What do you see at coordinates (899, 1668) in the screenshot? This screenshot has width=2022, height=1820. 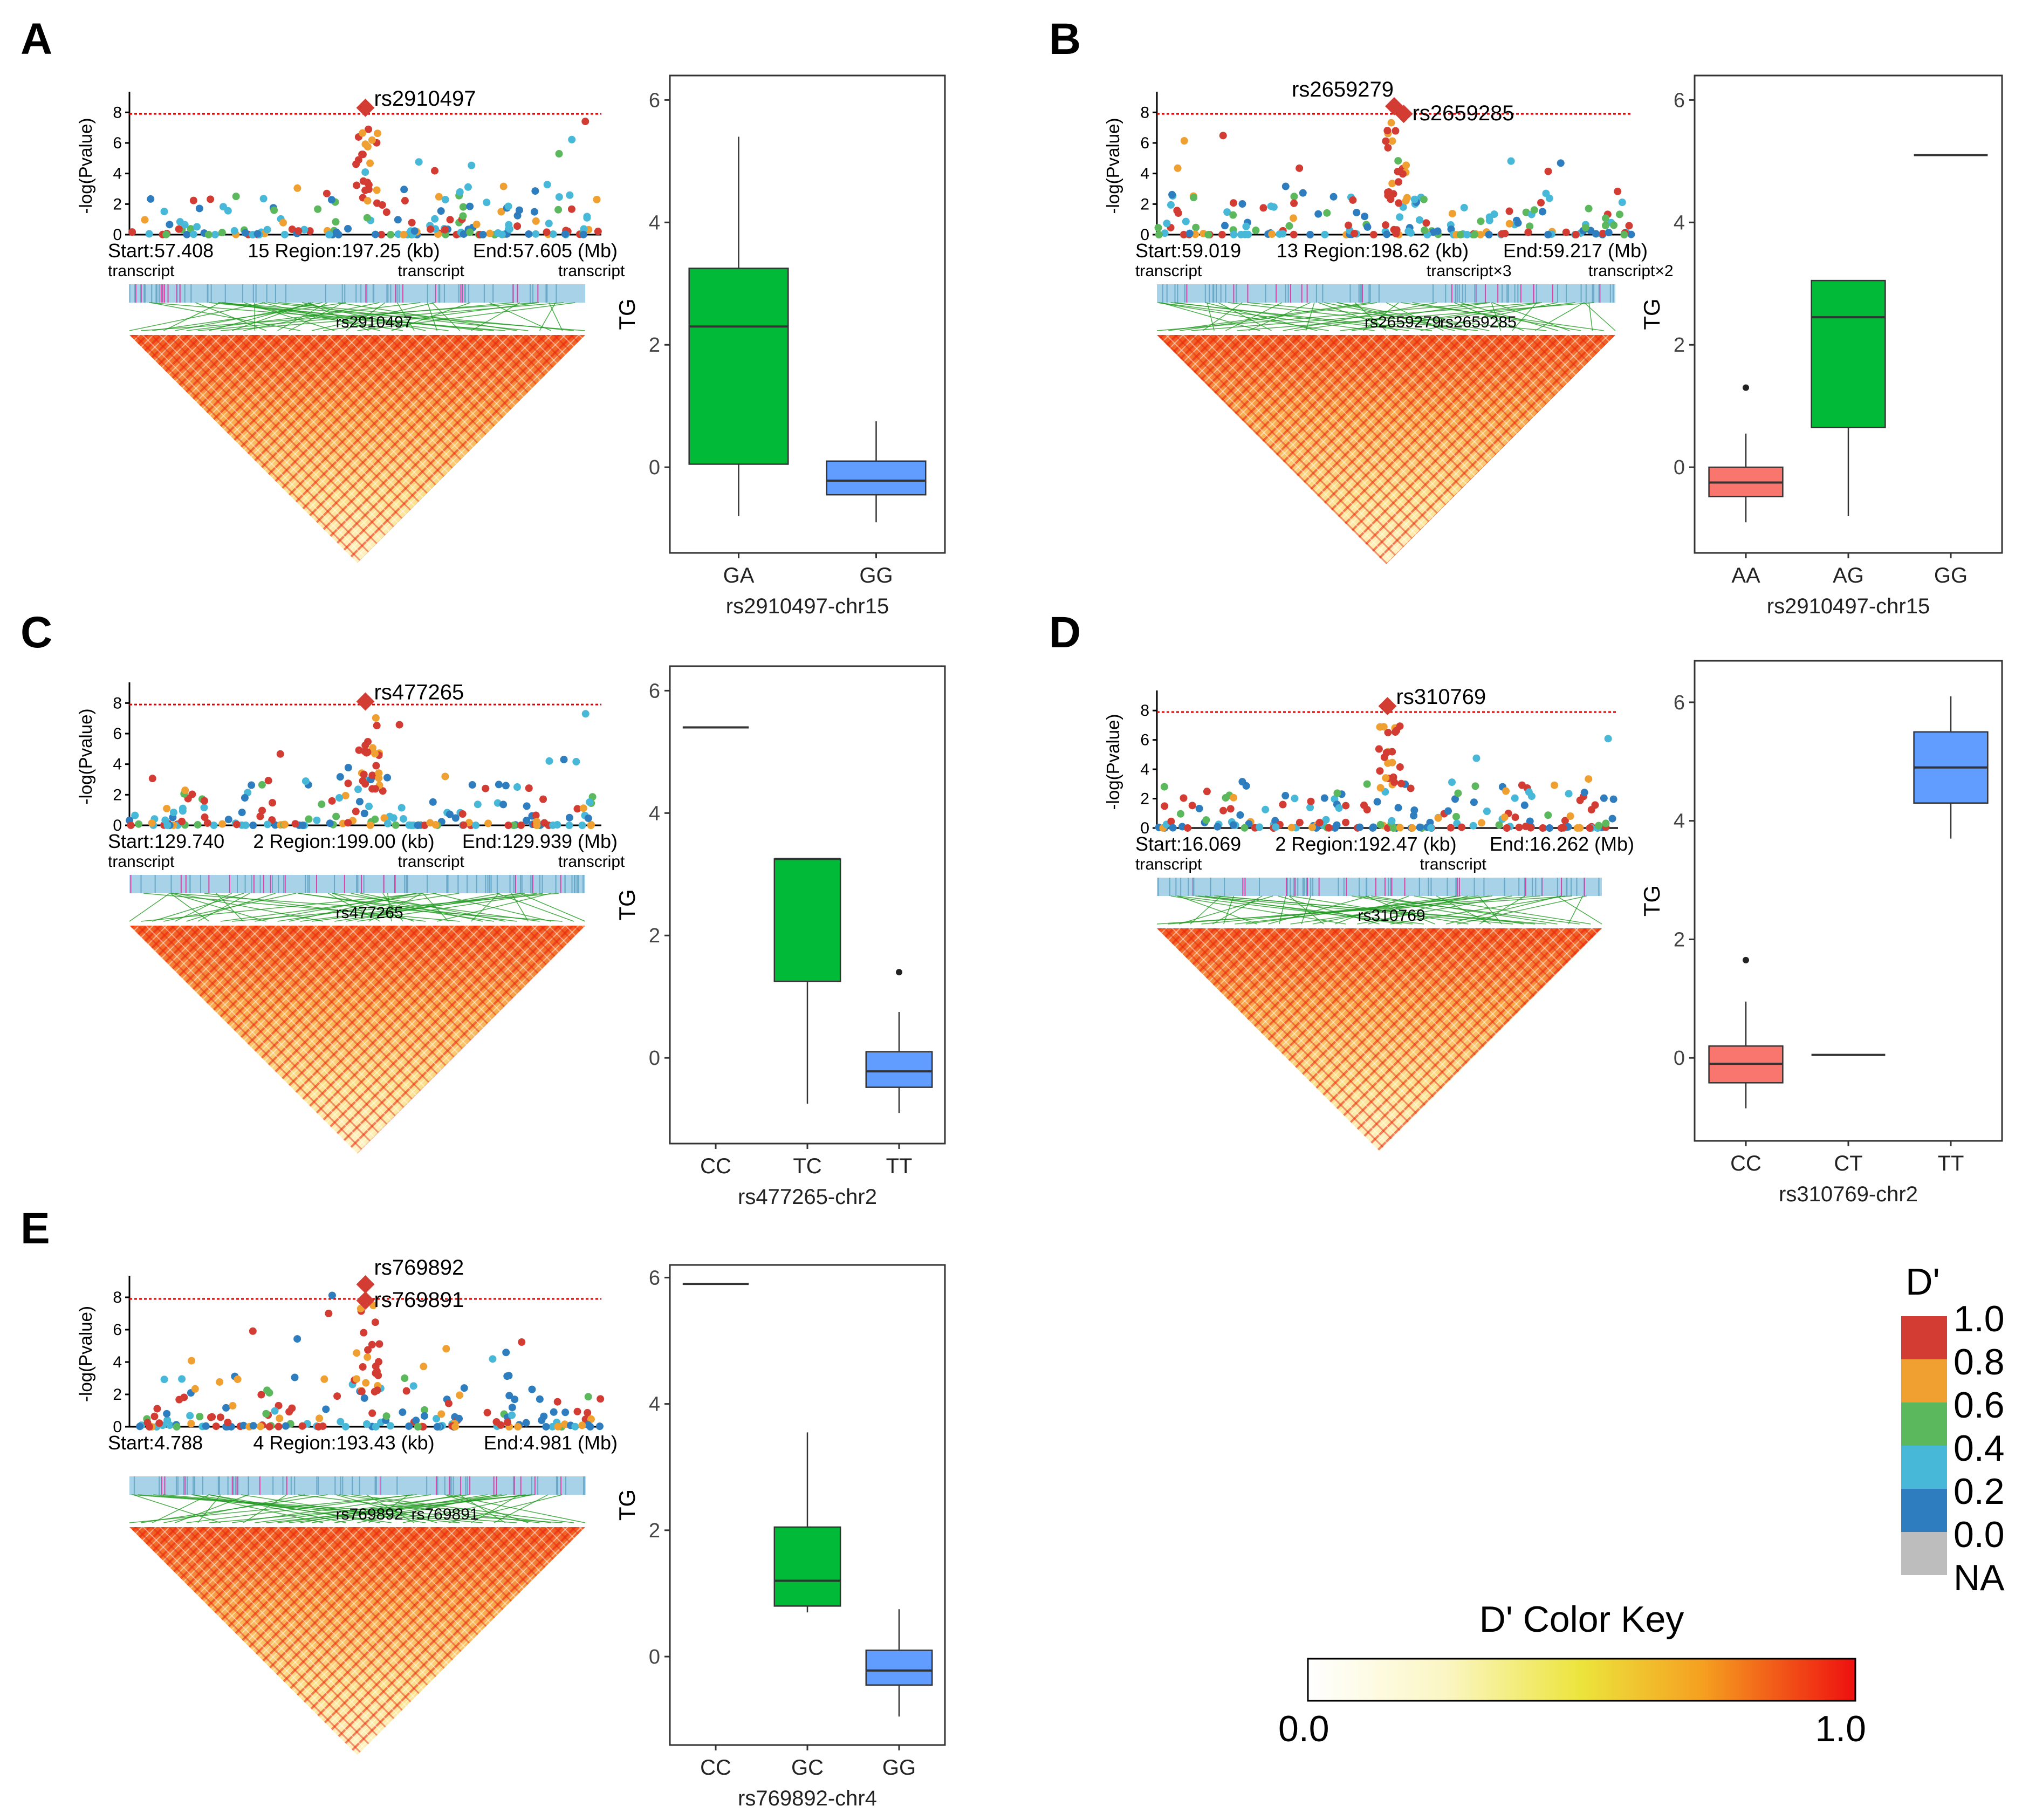 I see `box-body` at bounding box center [899, 1668].